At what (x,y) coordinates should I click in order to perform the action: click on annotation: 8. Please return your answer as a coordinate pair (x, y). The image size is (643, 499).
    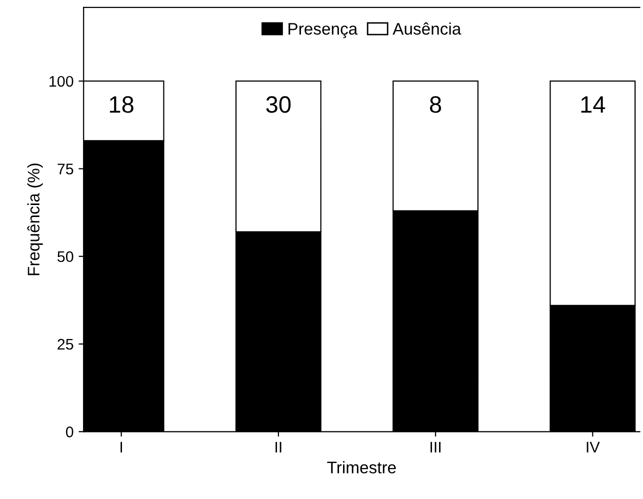
    Looking at the image, I should click on (436, 104).